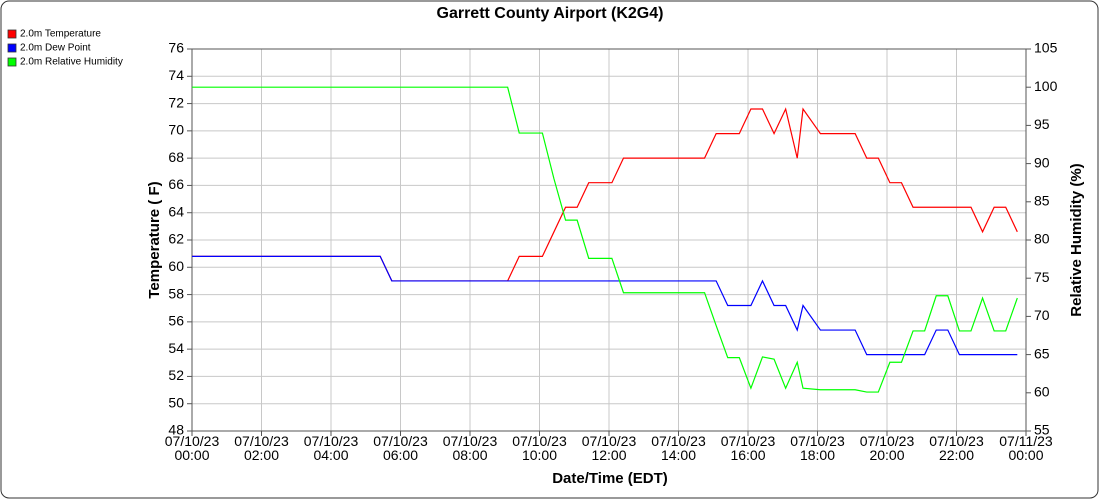 The height and width of the screenshot is (500, 1100). Describe the element at coordinates (176, 130) in the screenshot. I see `y-tick-label: 70` at that location.